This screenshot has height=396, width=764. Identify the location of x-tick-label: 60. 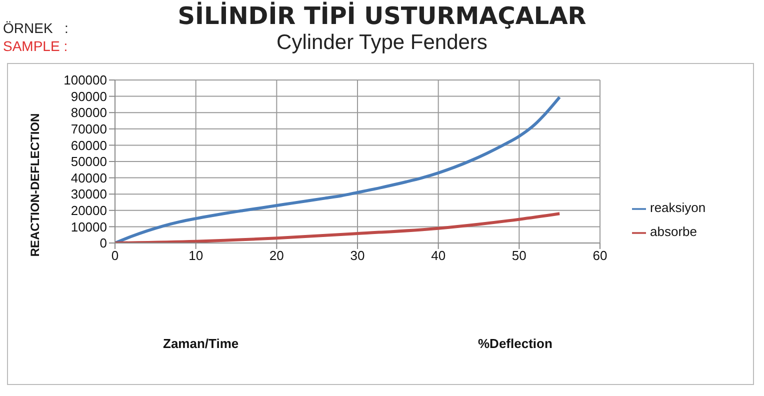
(600, 256).